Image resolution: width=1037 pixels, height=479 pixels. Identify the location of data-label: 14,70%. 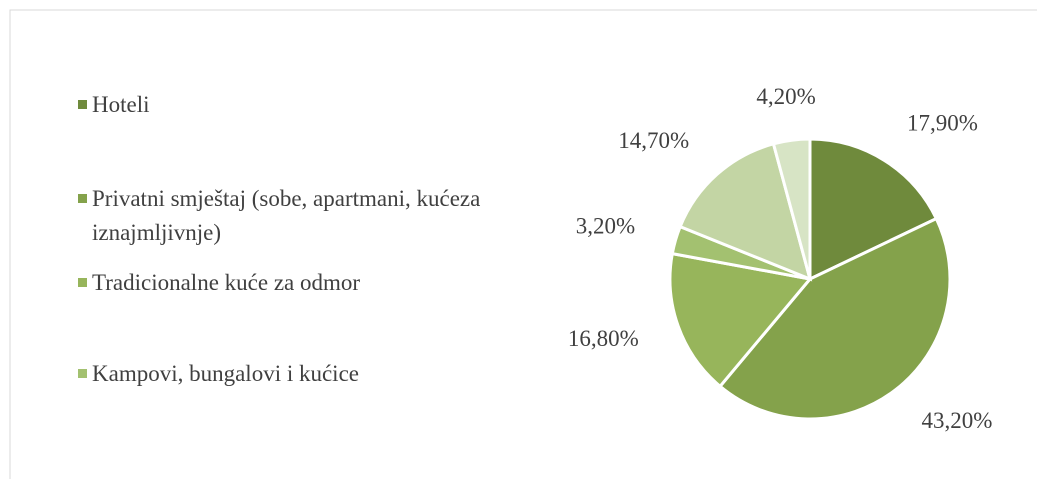
(653, 140).